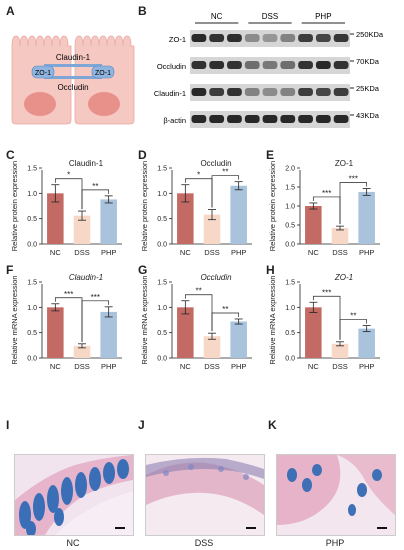 Image resolution: width=404 pixels, height=550 pixels. I want to click on panel-letter-h: H, so click(270, 270).